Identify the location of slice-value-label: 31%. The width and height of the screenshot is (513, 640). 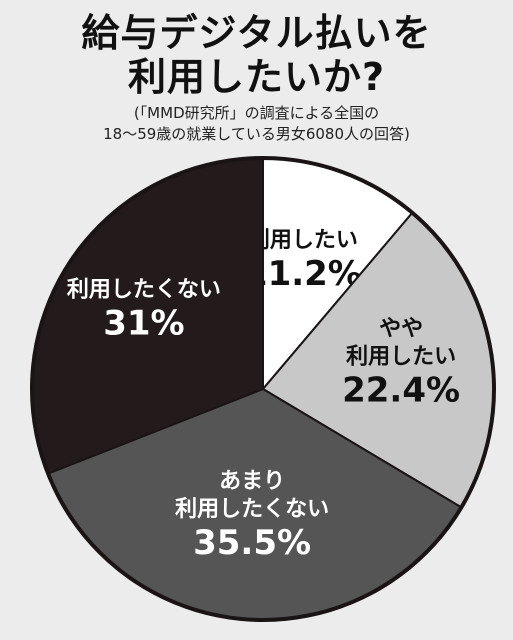
(143, 323).